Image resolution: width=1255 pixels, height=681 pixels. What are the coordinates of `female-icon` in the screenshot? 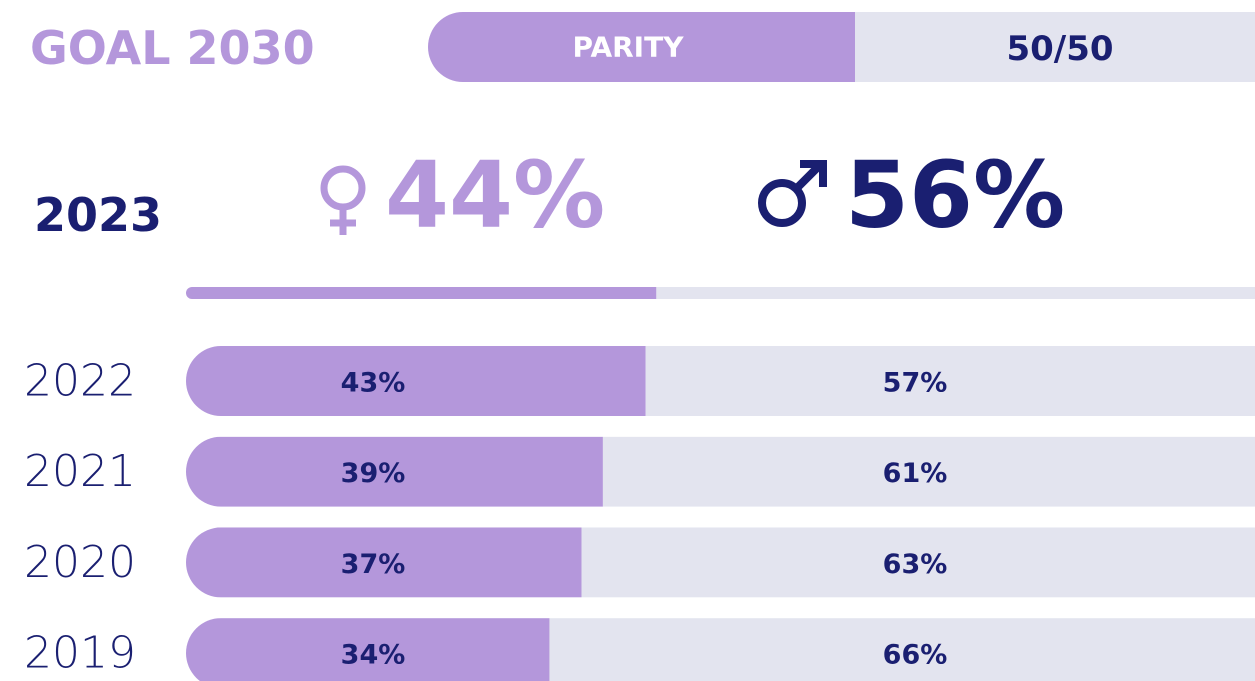 It's located at (343, 200).